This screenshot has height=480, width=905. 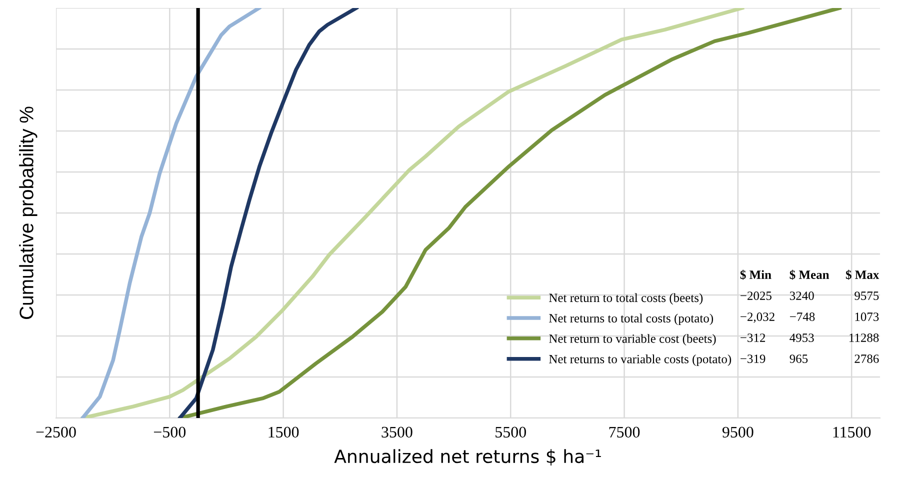 What do you see at coordinates (283, 432) in the screenshot?
I see `x-tick-label: 1500` at bounding box center [283, 432].